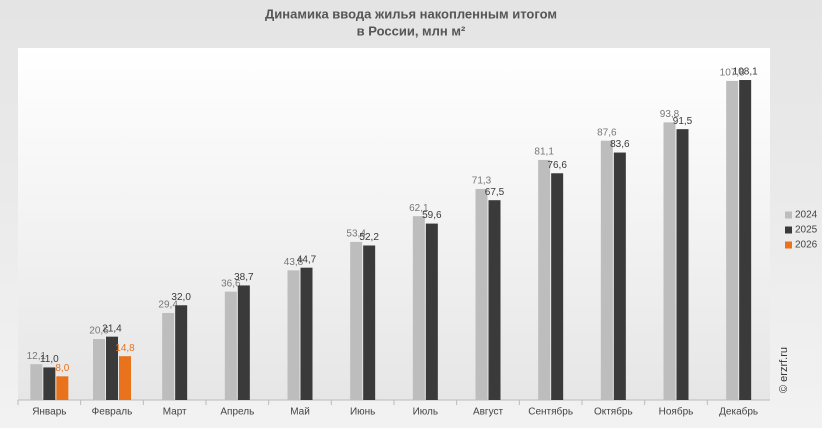 The image size is (822, 428). What do you see at coordinates (806, 245) in the screenshot?
I see `legend-label: 2026` at bounding box center [806, 245].